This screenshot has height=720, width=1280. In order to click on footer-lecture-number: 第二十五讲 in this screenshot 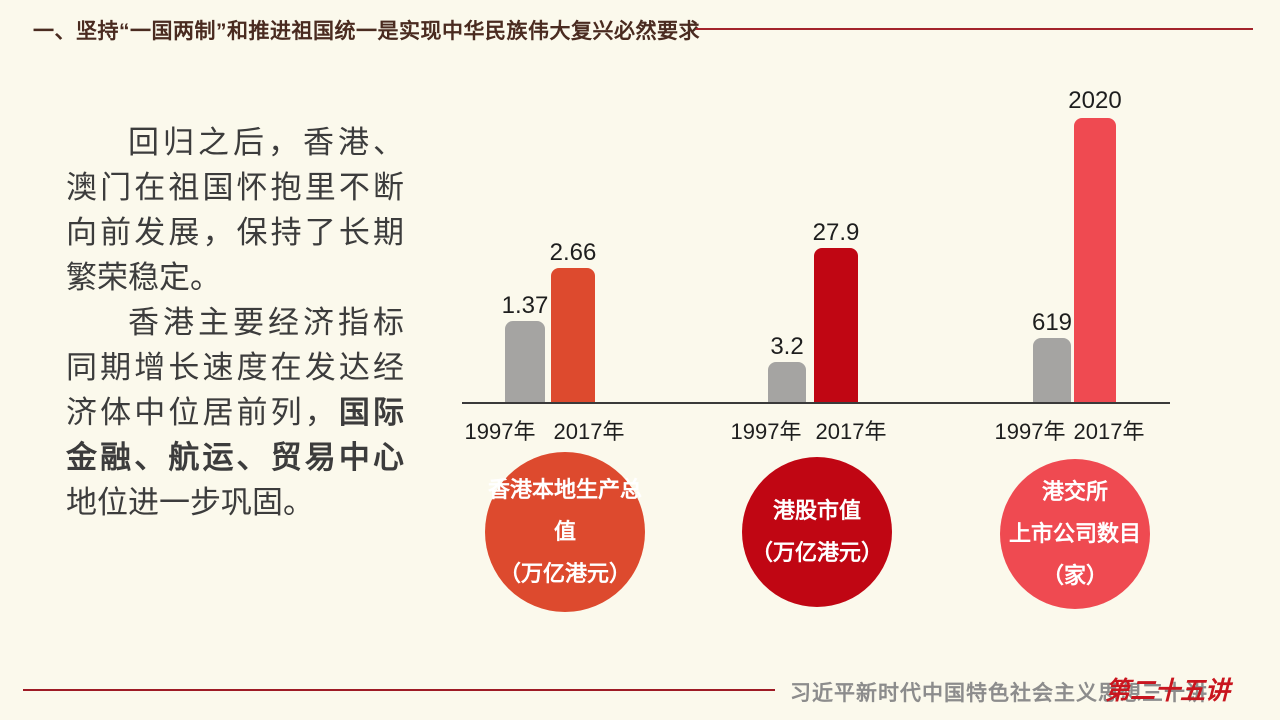, I will do `click(1168, 690)`.